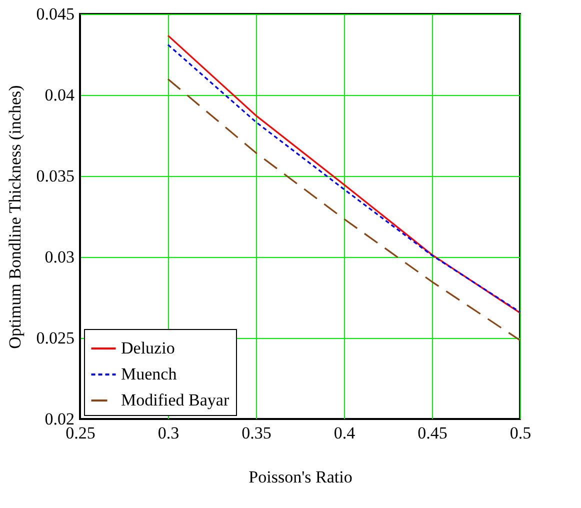  What do you see at coordinates (433, 433) in the screenshot?
I see `x-tick-label: 0.45` at bounding box center [433, 433].